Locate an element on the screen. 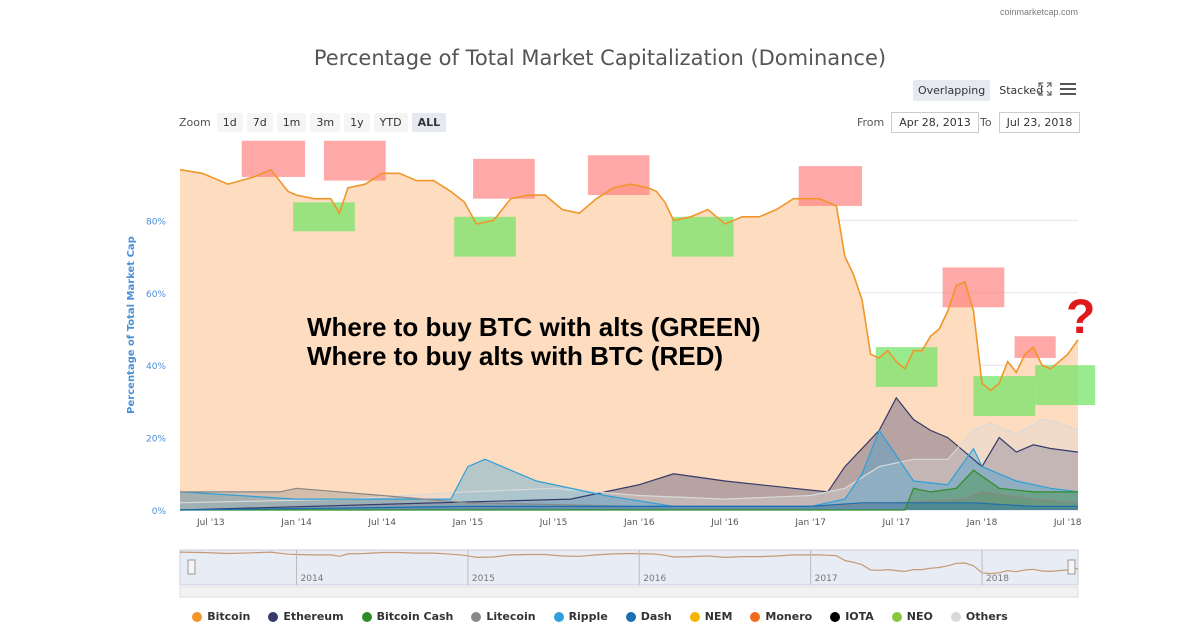  x-tick-label: Jan '15 is located at coordinates (468, 523).